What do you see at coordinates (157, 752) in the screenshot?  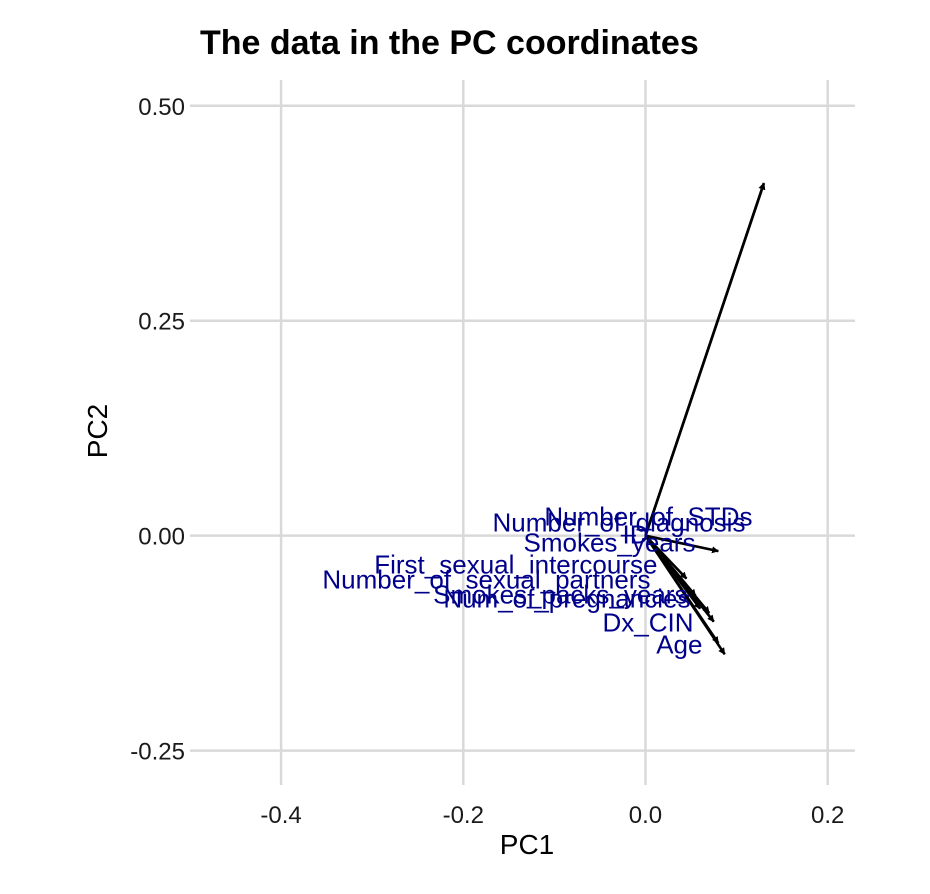 I see `y-tick-label: -0.25` at bounding box center [157, 752].